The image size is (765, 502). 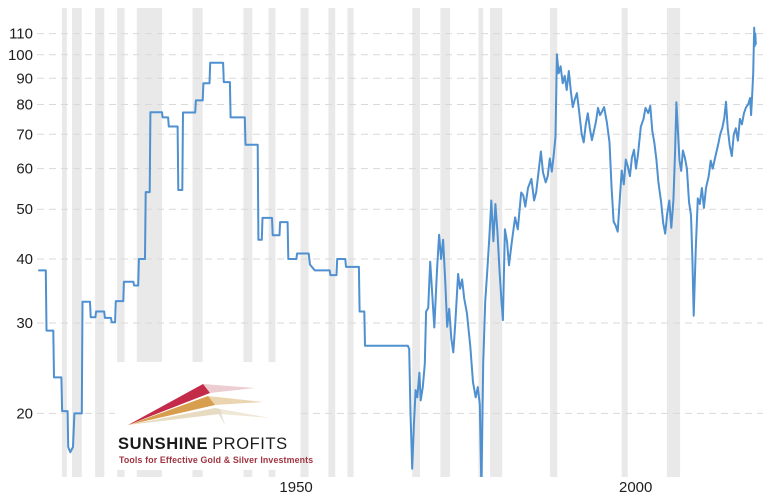 What do you see at coordinates (24, 134) in the screenshot?
I see `y-tick-label: 70` at bounding box center [24, 134].